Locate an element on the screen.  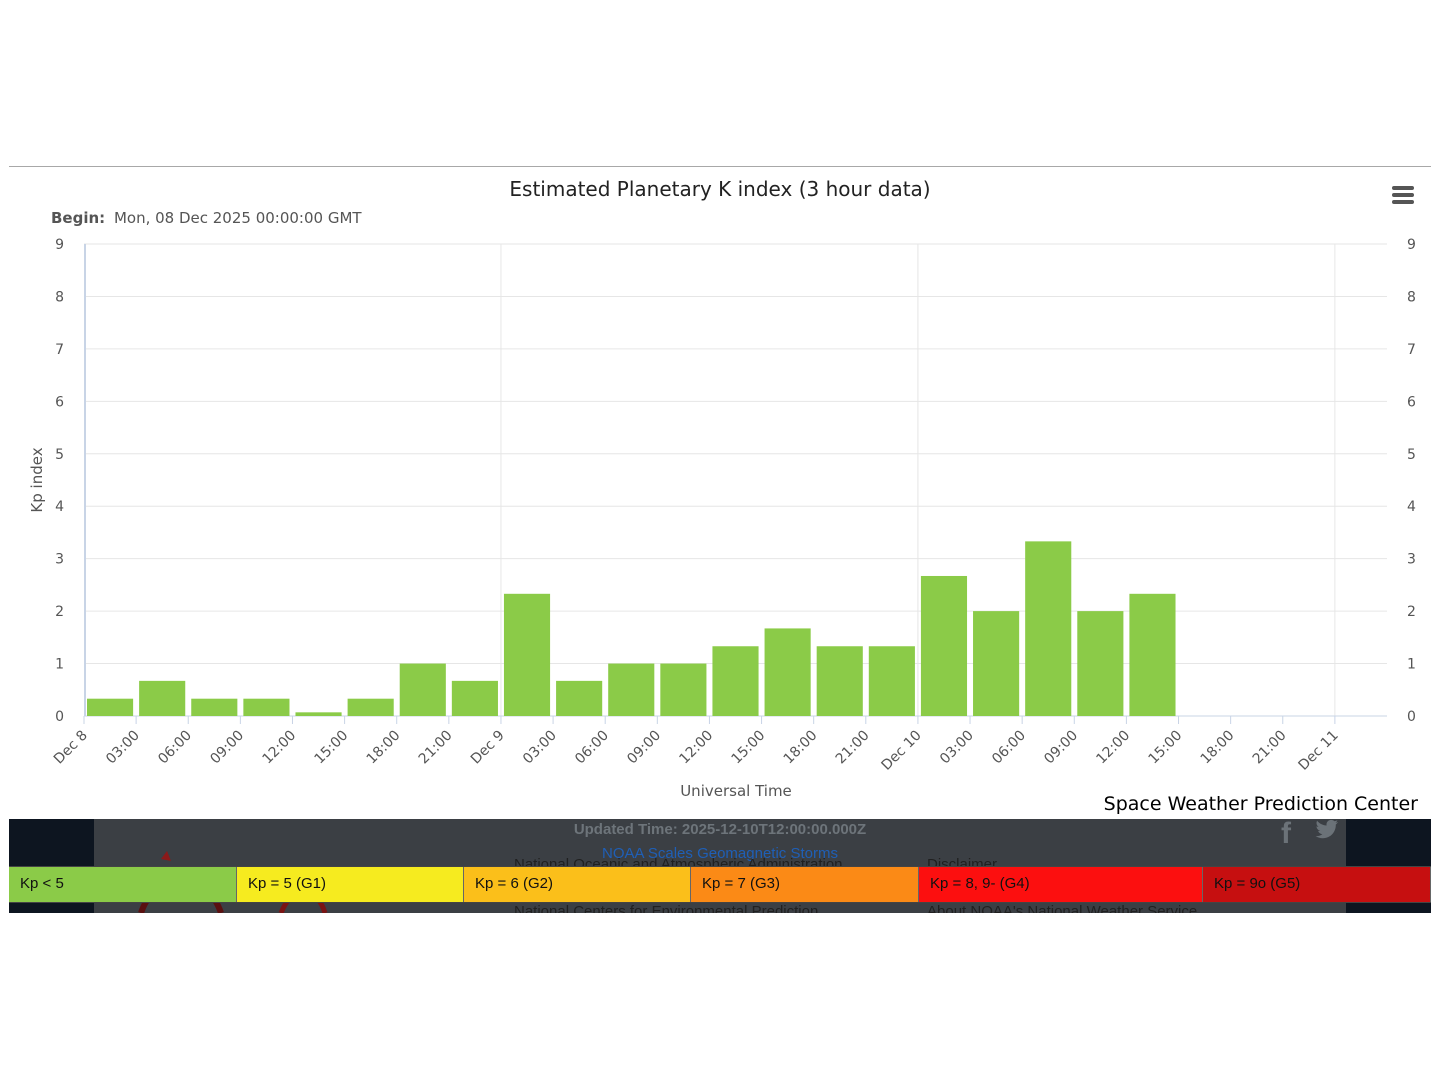
legend-item: Kp = 6 (G2) is located at coordinates (577, 884).